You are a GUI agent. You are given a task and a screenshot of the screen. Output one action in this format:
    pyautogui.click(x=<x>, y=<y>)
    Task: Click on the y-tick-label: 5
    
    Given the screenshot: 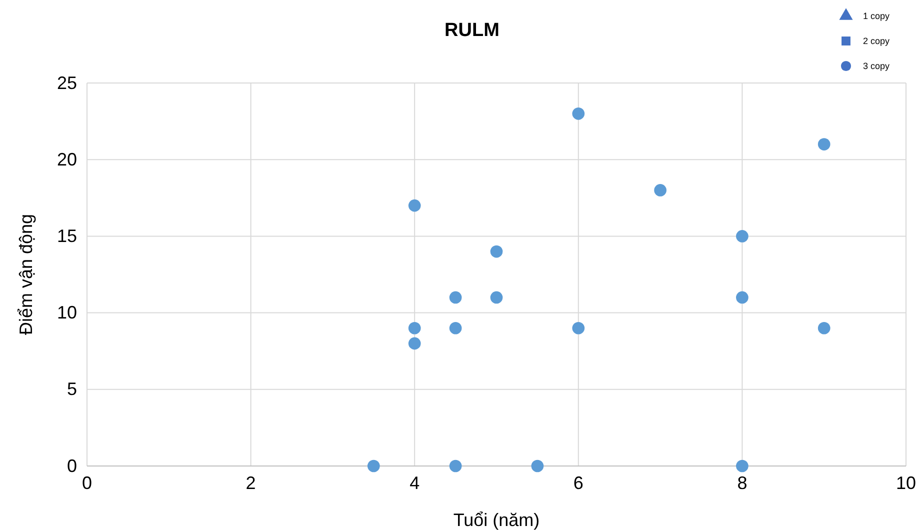 What is the action you would take?
    pyautogui.click(x=71, y=389)
    